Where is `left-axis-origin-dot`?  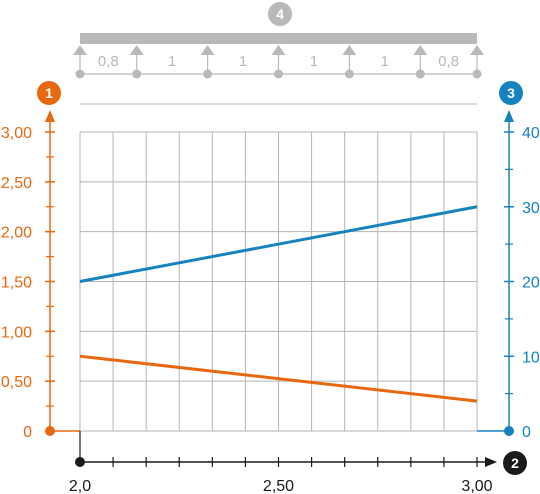 left-axis-origin-dot is located at coordinates (50, 431).